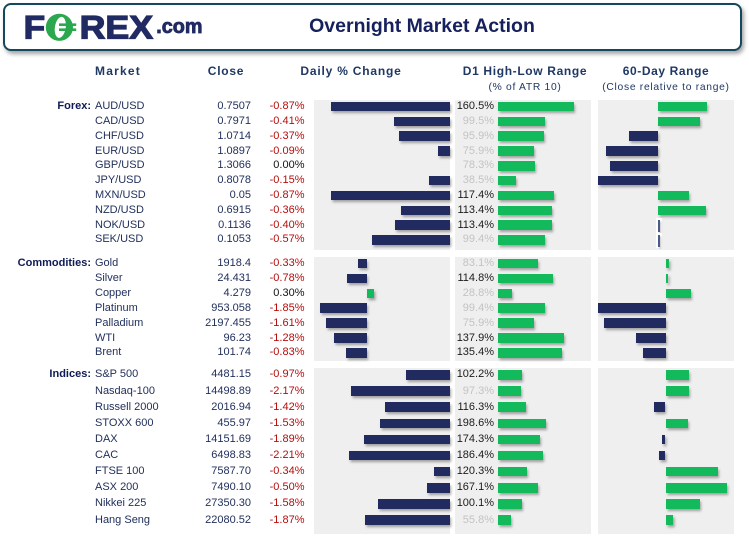 This screenshot has width=749, height=540. Describe the element at coordinates (117, 28) in the screenshot. I see `svg-text: REX` at that location.